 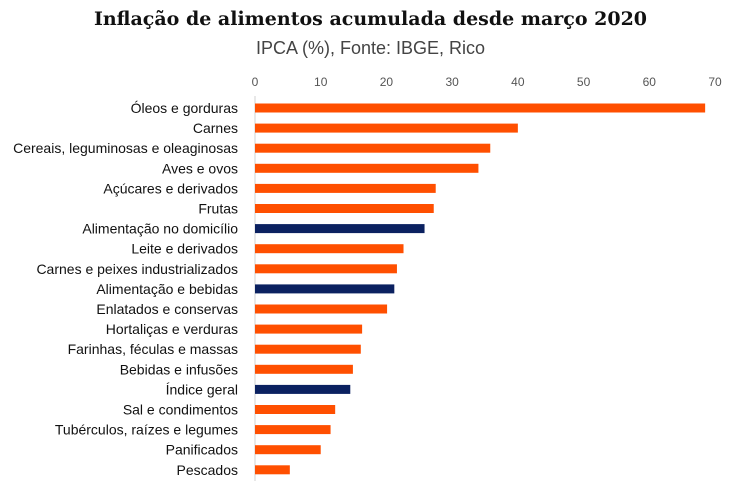 I want to click on category-label: Sal e condimentos, so click(x=180, y=410).